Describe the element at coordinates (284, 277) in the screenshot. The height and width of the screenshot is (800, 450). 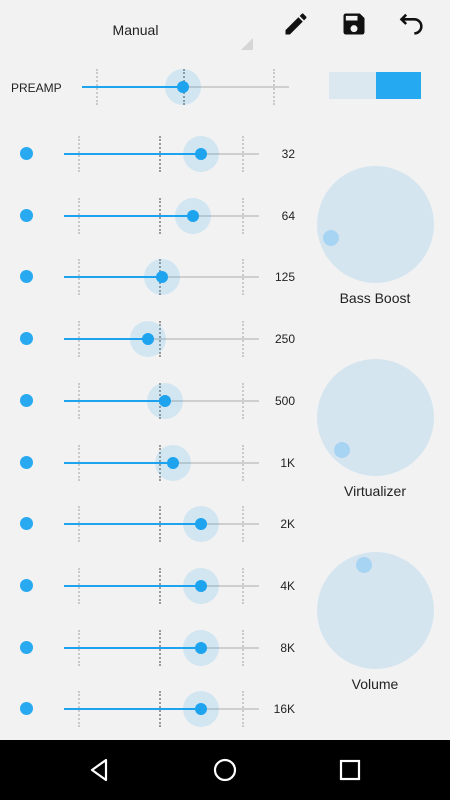
I see `band-frequency-label: 125` at that location.